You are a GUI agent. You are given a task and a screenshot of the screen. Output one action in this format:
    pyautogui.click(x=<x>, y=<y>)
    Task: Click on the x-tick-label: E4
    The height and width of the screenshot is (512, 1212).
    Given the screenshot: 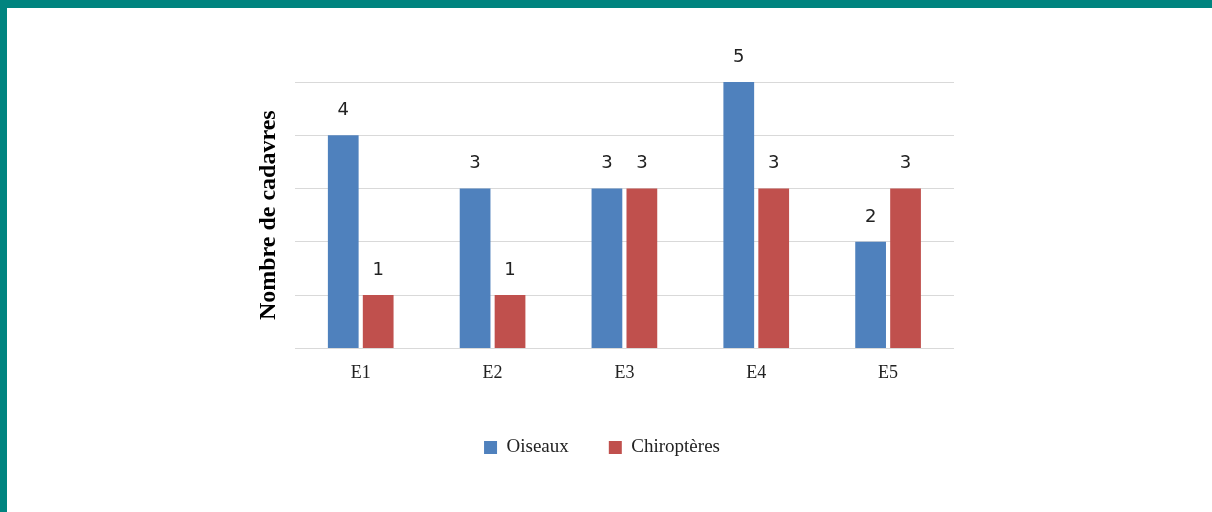 What is the action you would take?
    pyautogui.click(x=756, y=371)
    